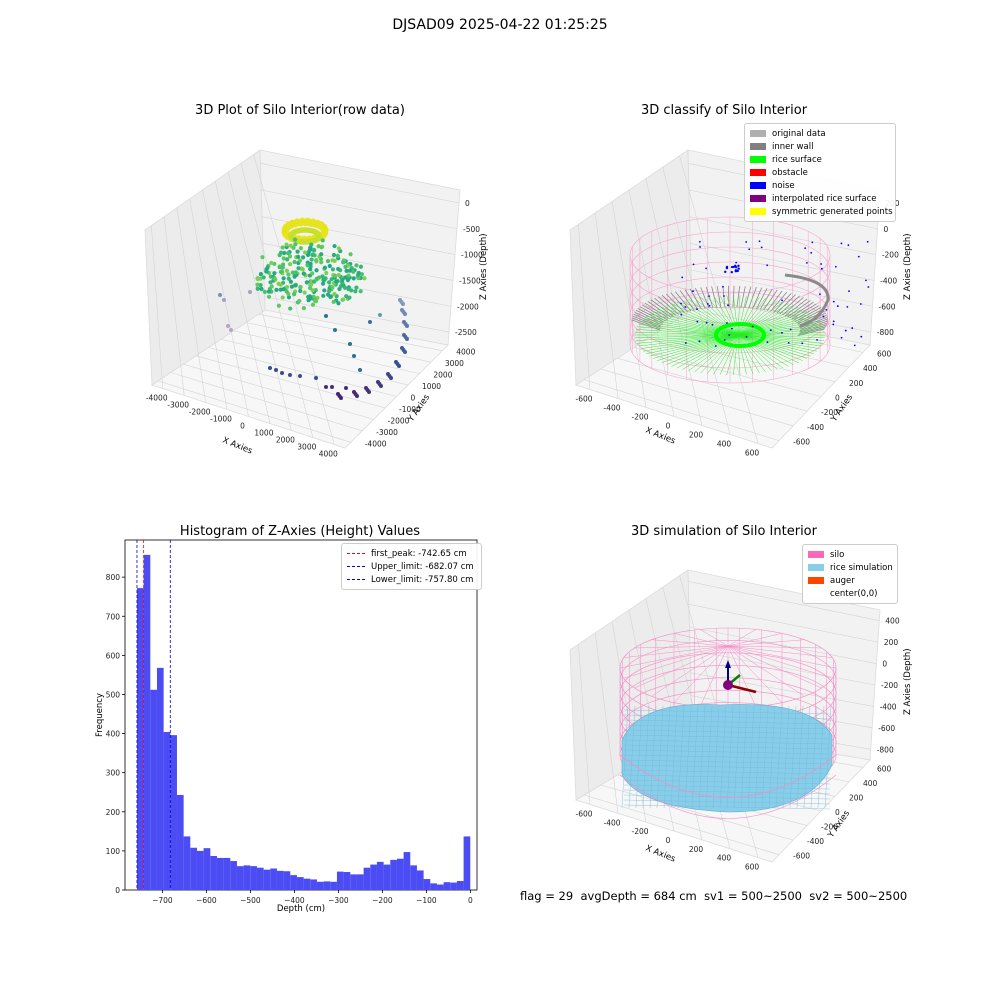 The width and height of the screenshot is (1000, 1000). What do you see at coordinates (466, 332) in the screenshot?
I see `z-tick-label: -2500` at bounding box center [466, 332].